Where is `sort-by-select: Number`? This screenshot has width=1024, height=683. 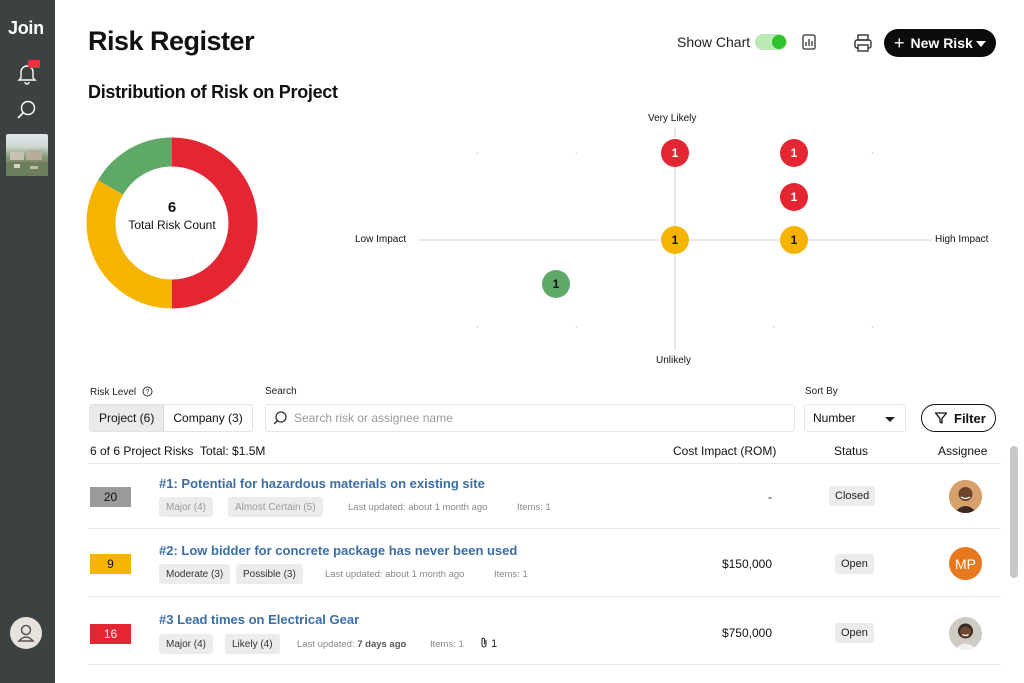 sort-by-select: Number is located at coordinates (855, 418).